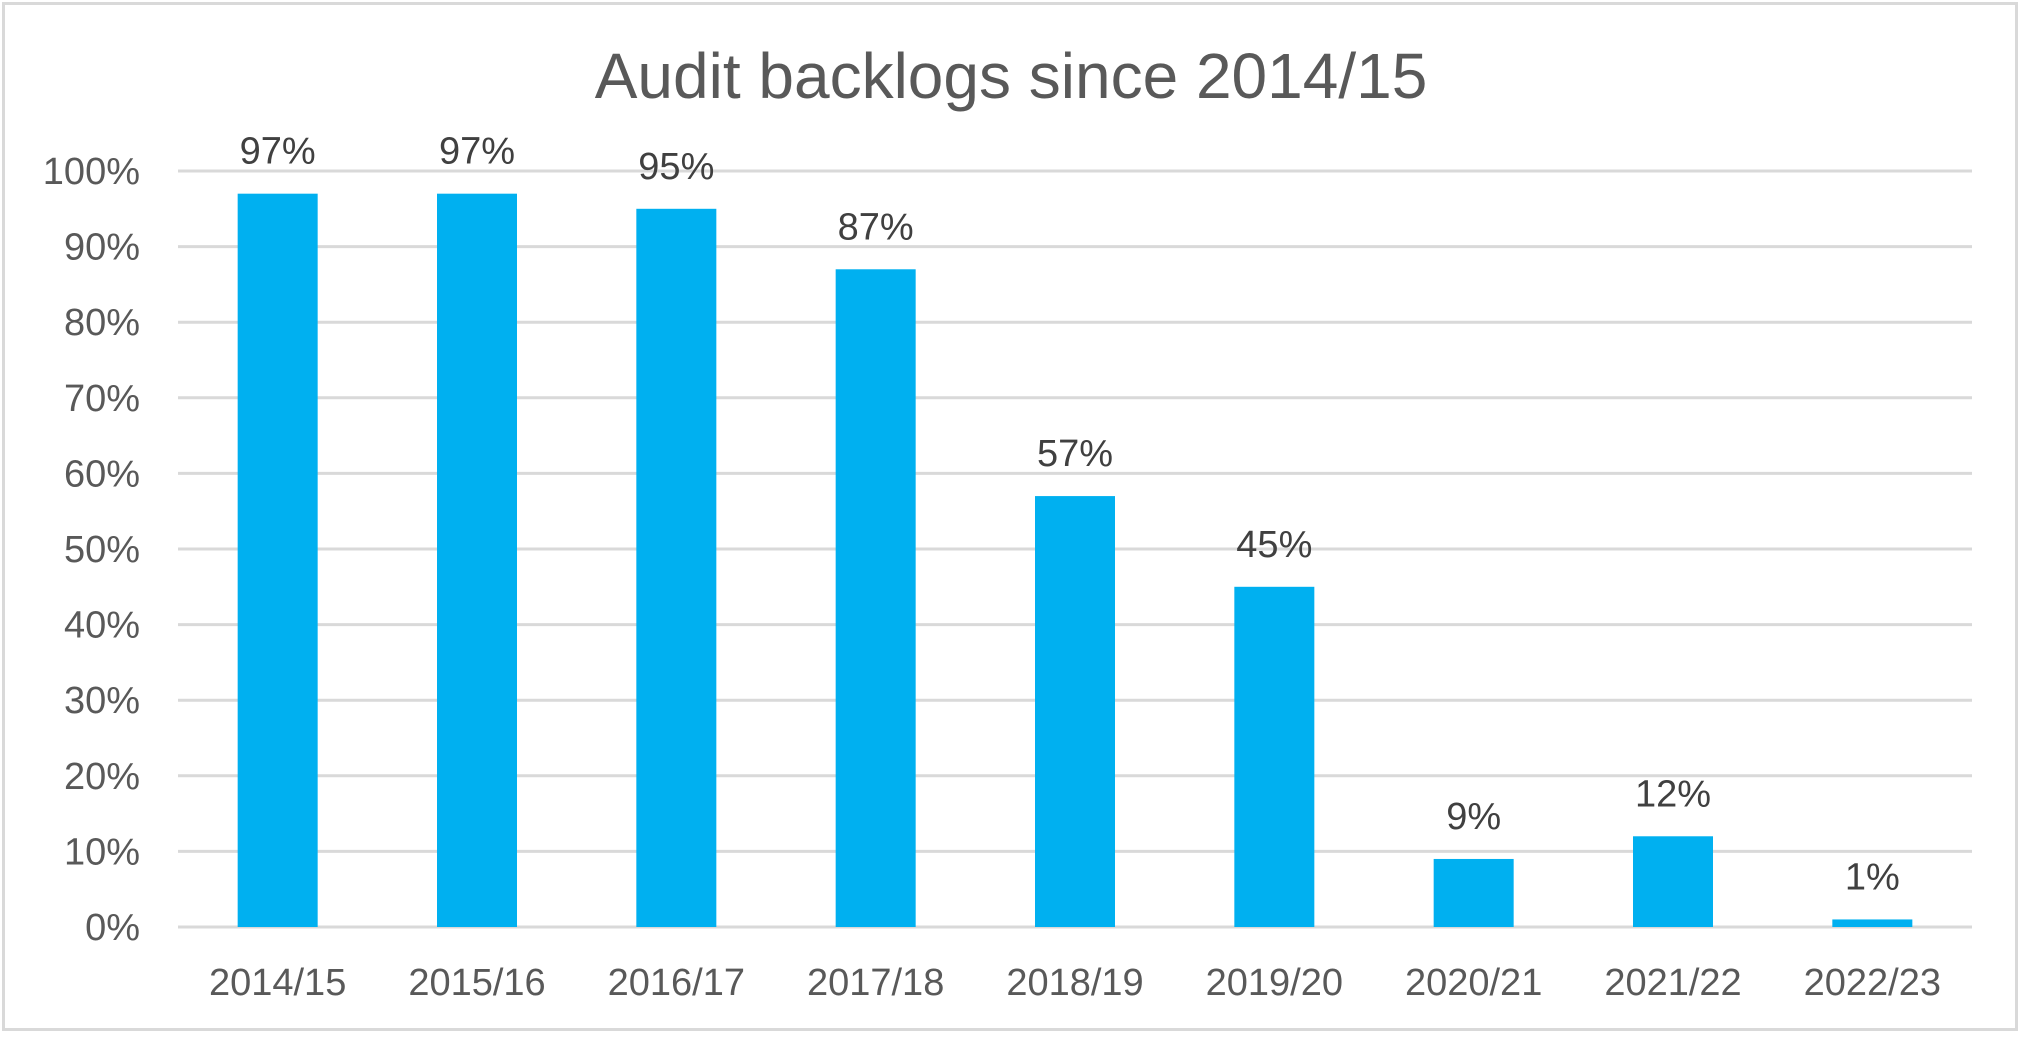  I want to click on x-tick-label: 2015/16, so click(476, 983).